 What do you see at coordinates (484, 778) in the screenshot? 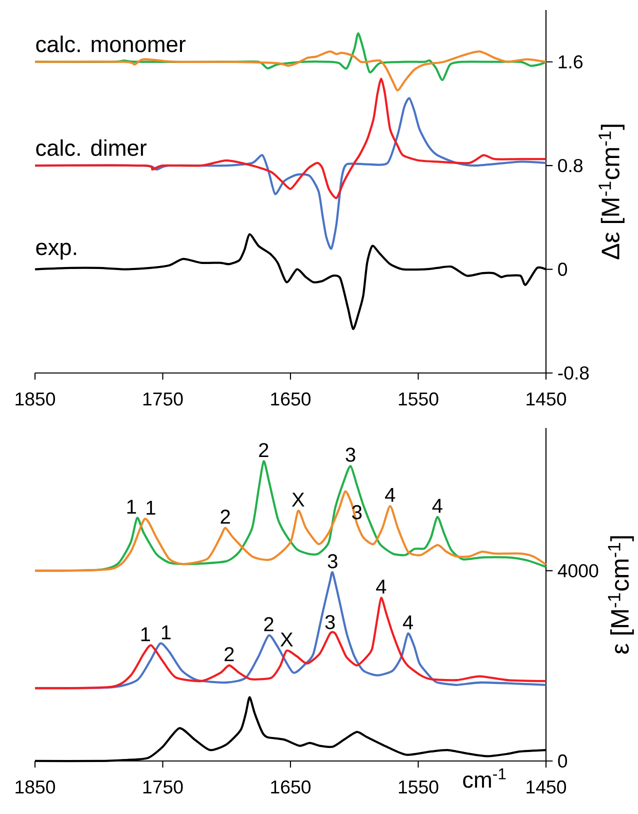
I see `x-axis-title: cm$^{-1}$` at bounding box center [484, 778].